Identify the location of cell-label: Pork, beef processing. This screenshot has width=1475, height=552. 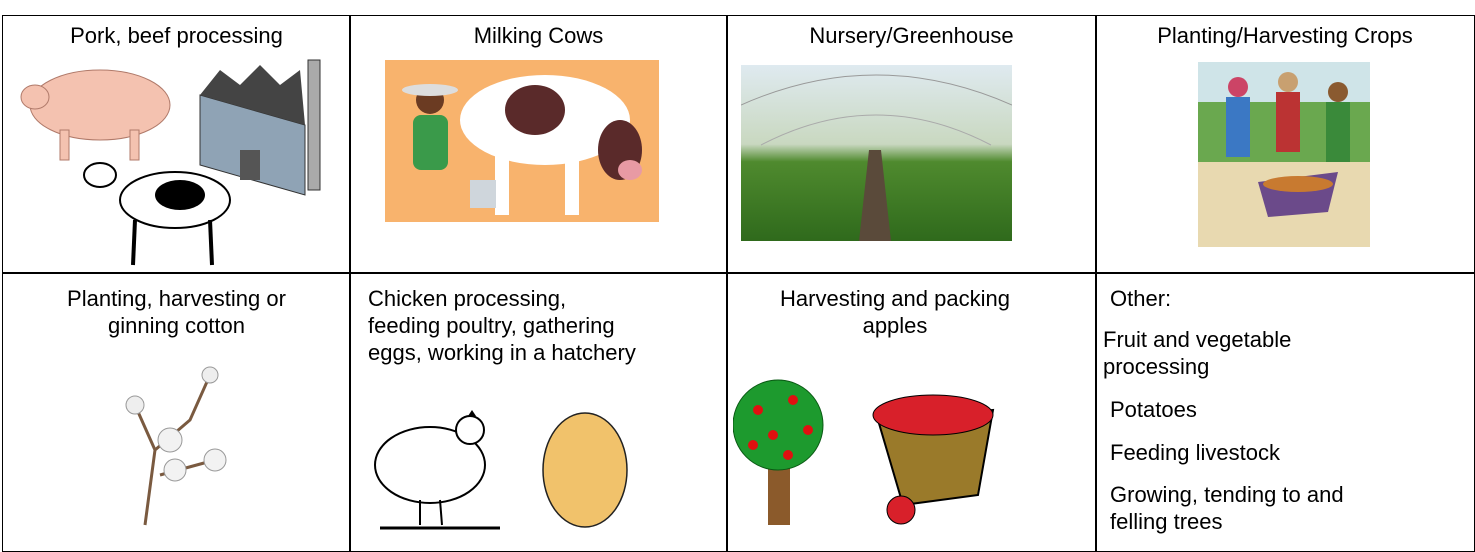
(176, 35).